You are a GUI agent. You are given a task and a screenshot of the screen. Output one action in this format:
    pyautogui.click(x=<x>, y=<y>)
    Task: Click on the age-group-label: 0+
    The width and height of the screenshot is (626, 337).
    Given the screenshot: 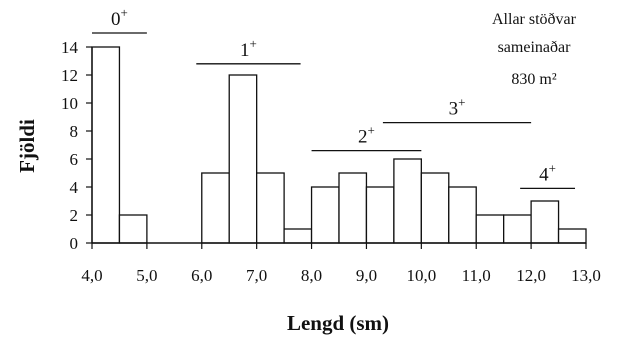 What is the action you would take?
    pyautogui.click(x=119, y=17)
    